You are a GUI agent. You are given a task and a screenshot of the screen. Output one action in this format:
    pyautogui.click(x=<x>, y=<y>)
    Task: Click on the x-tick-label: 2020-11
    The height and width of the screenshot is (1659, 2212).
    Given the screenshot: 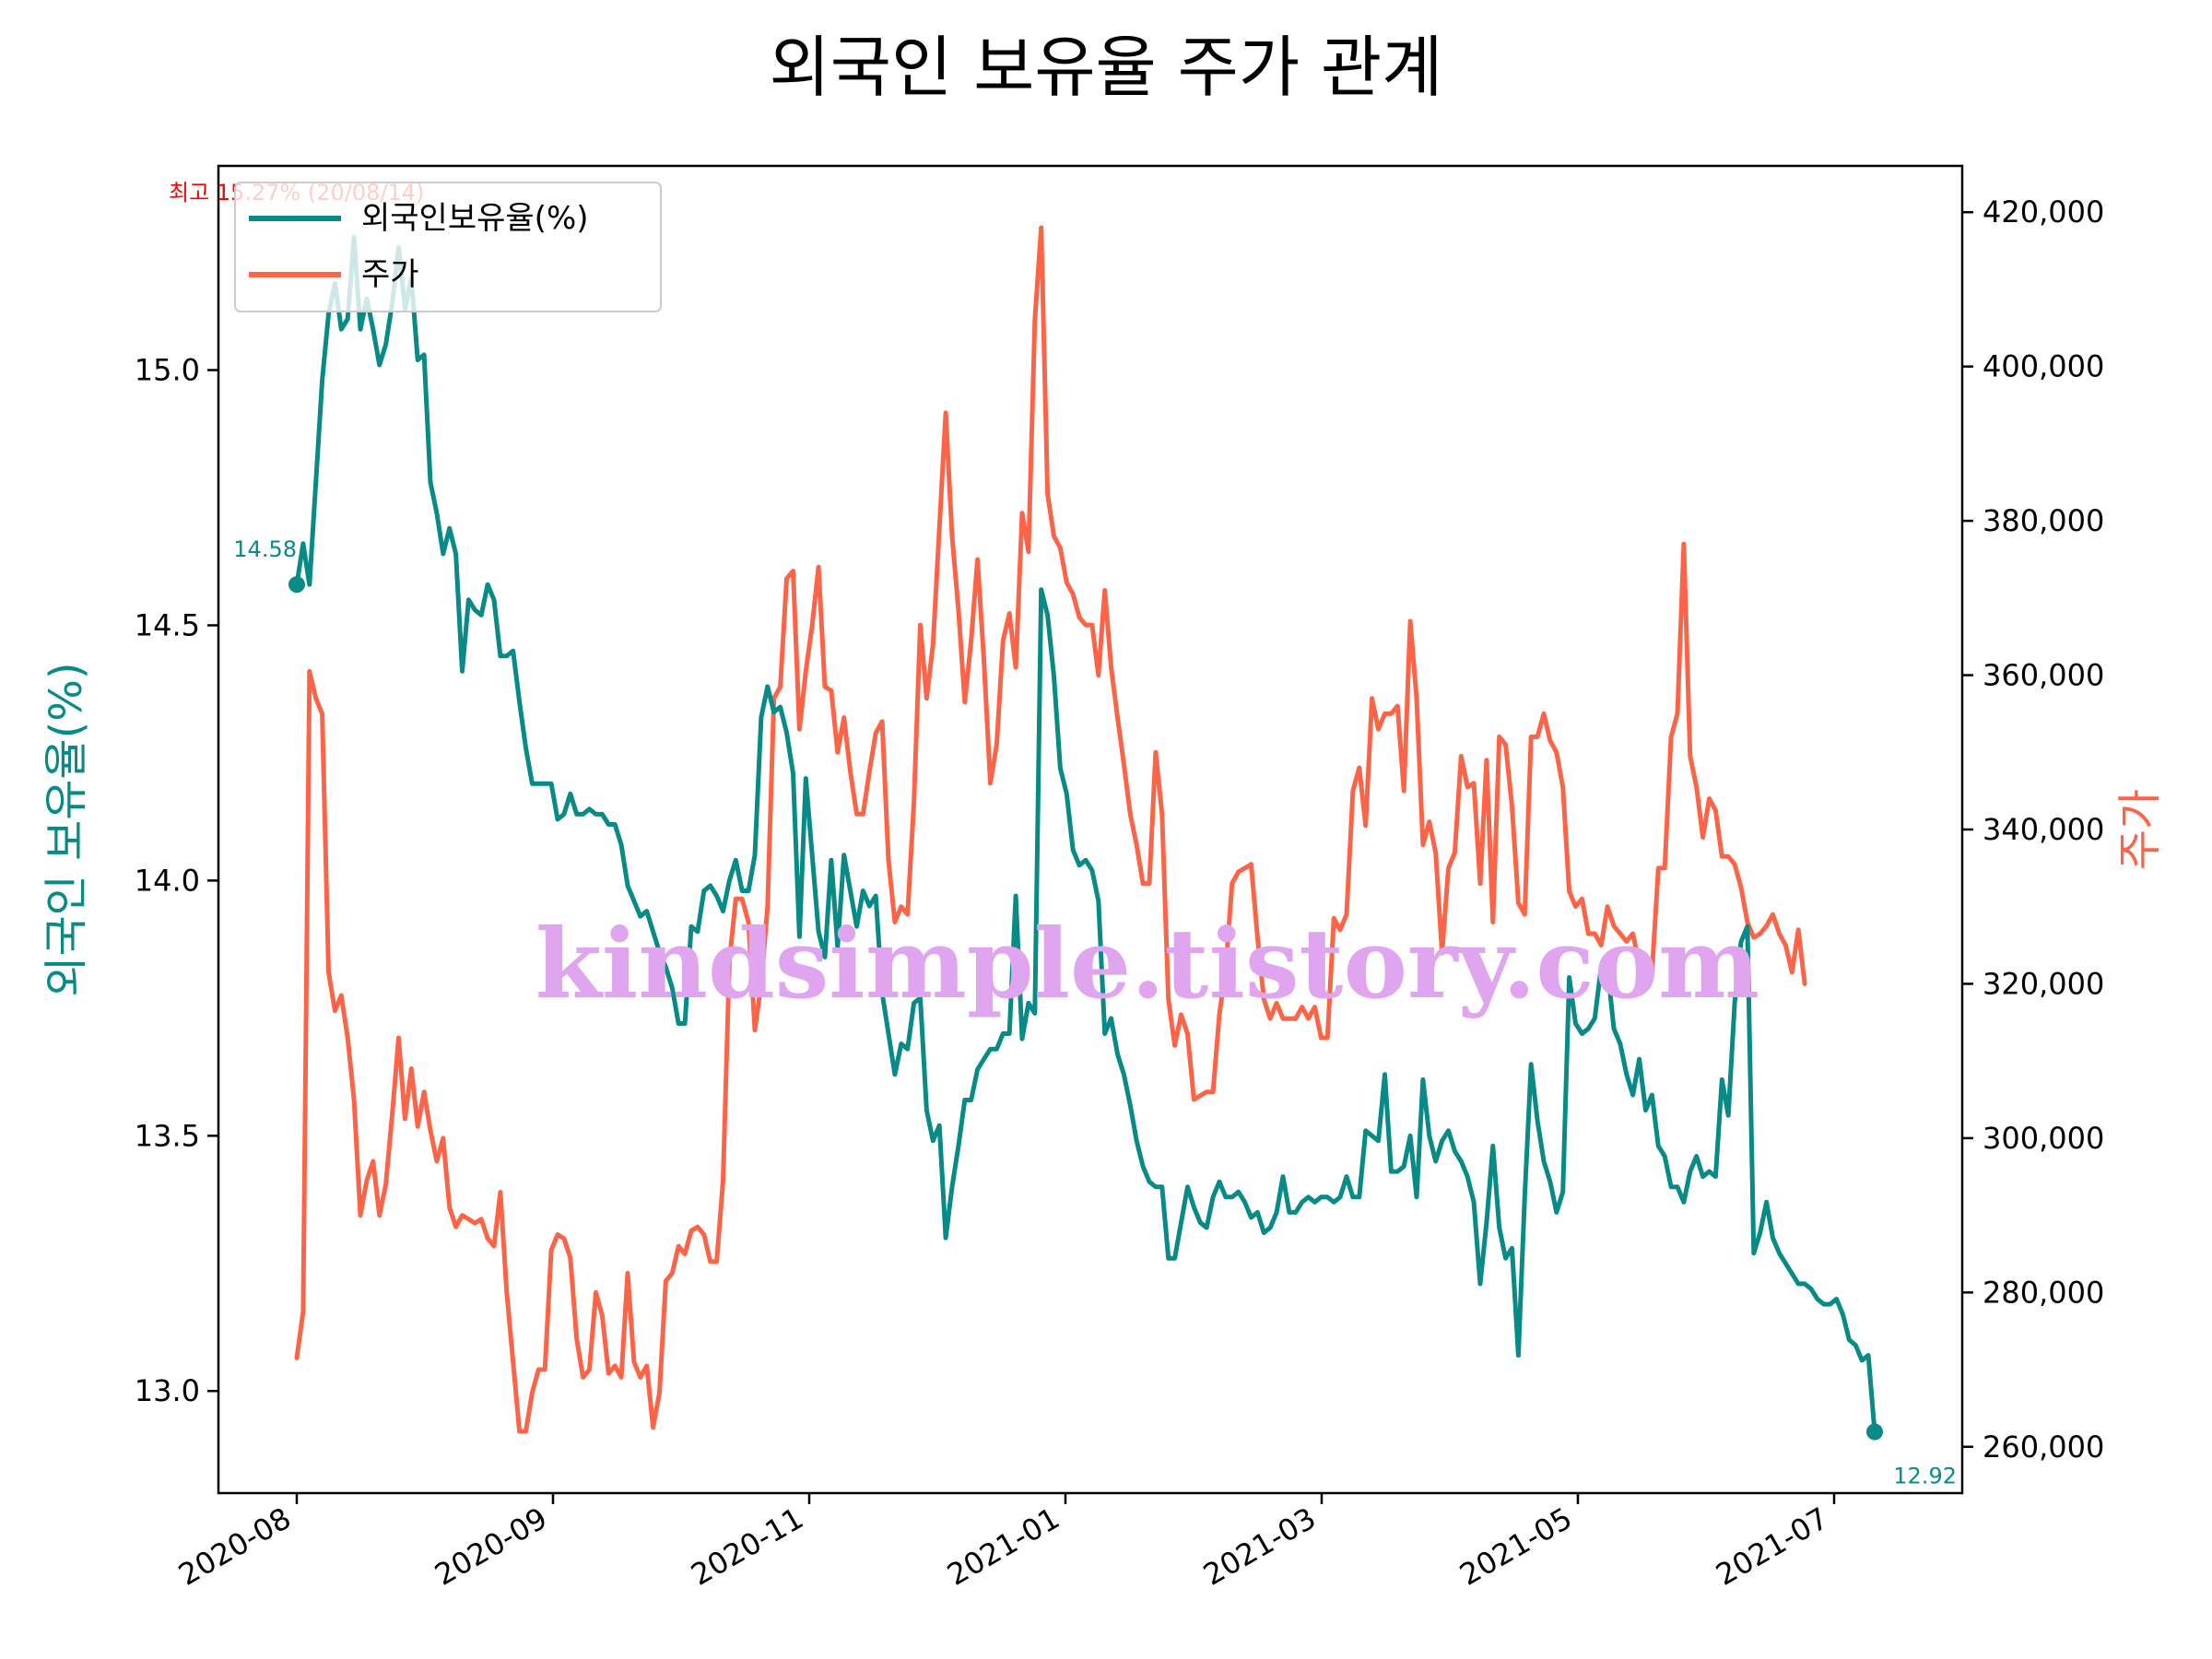 What is the action you would take?
    pyautogui.click(x=747, y=1546)
    